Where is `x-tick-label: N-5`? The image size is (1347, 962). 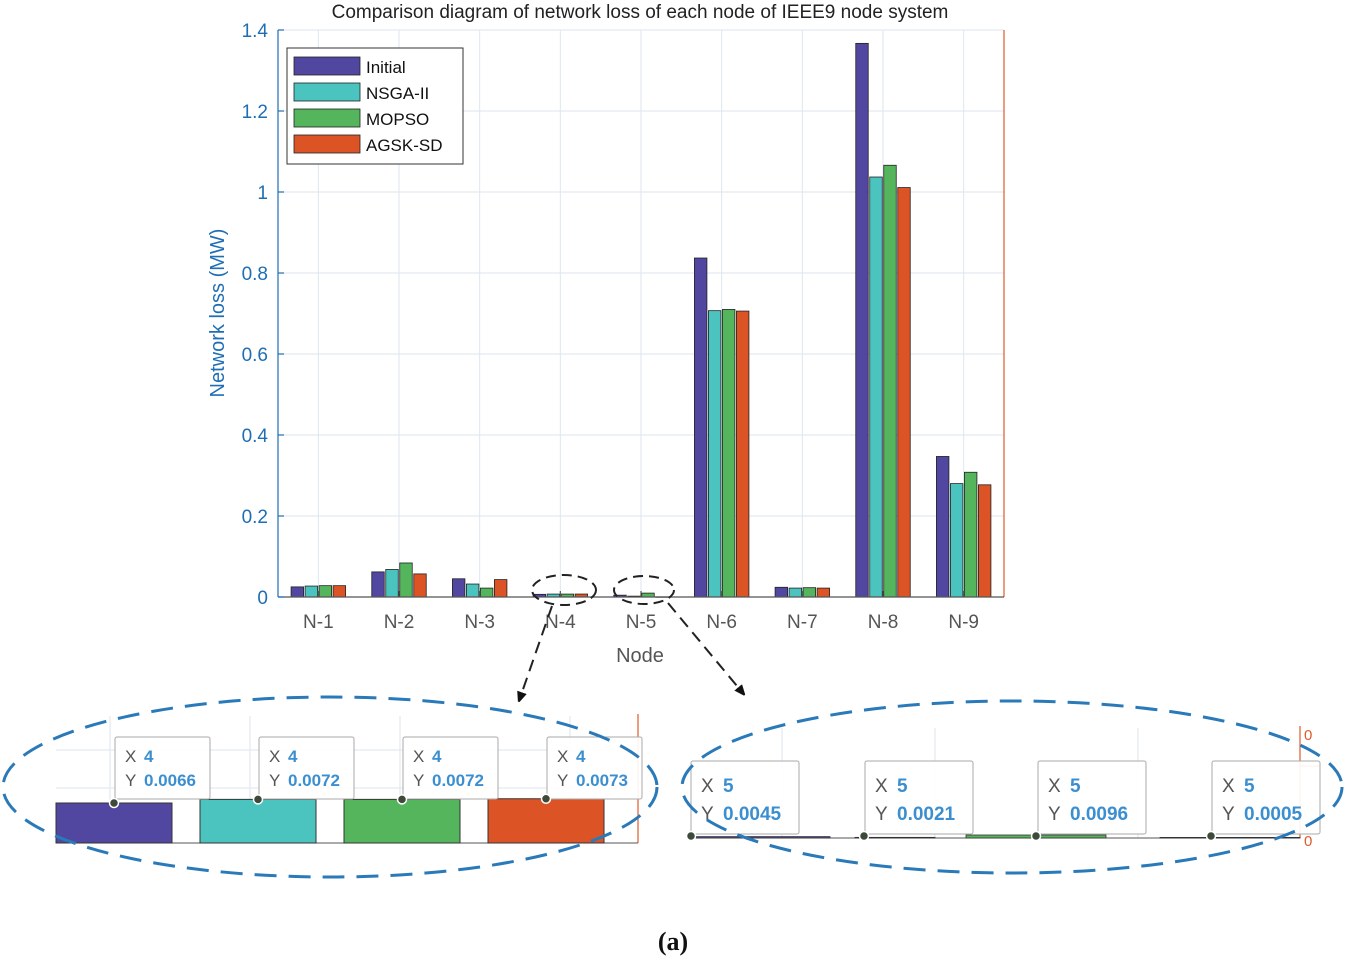
x-tick-label: N-5 is located at coordinates (641, 622).